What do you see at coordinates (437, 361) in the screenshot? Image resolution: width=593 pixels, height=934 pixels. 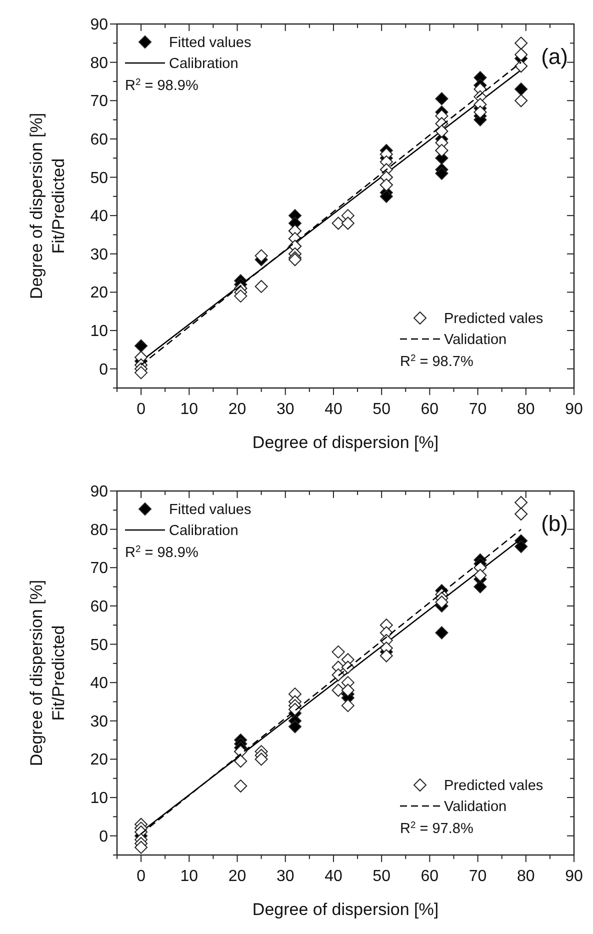 I see `annotation: R$^{2}$ = 98.7%` at bounding box center [437, 361].